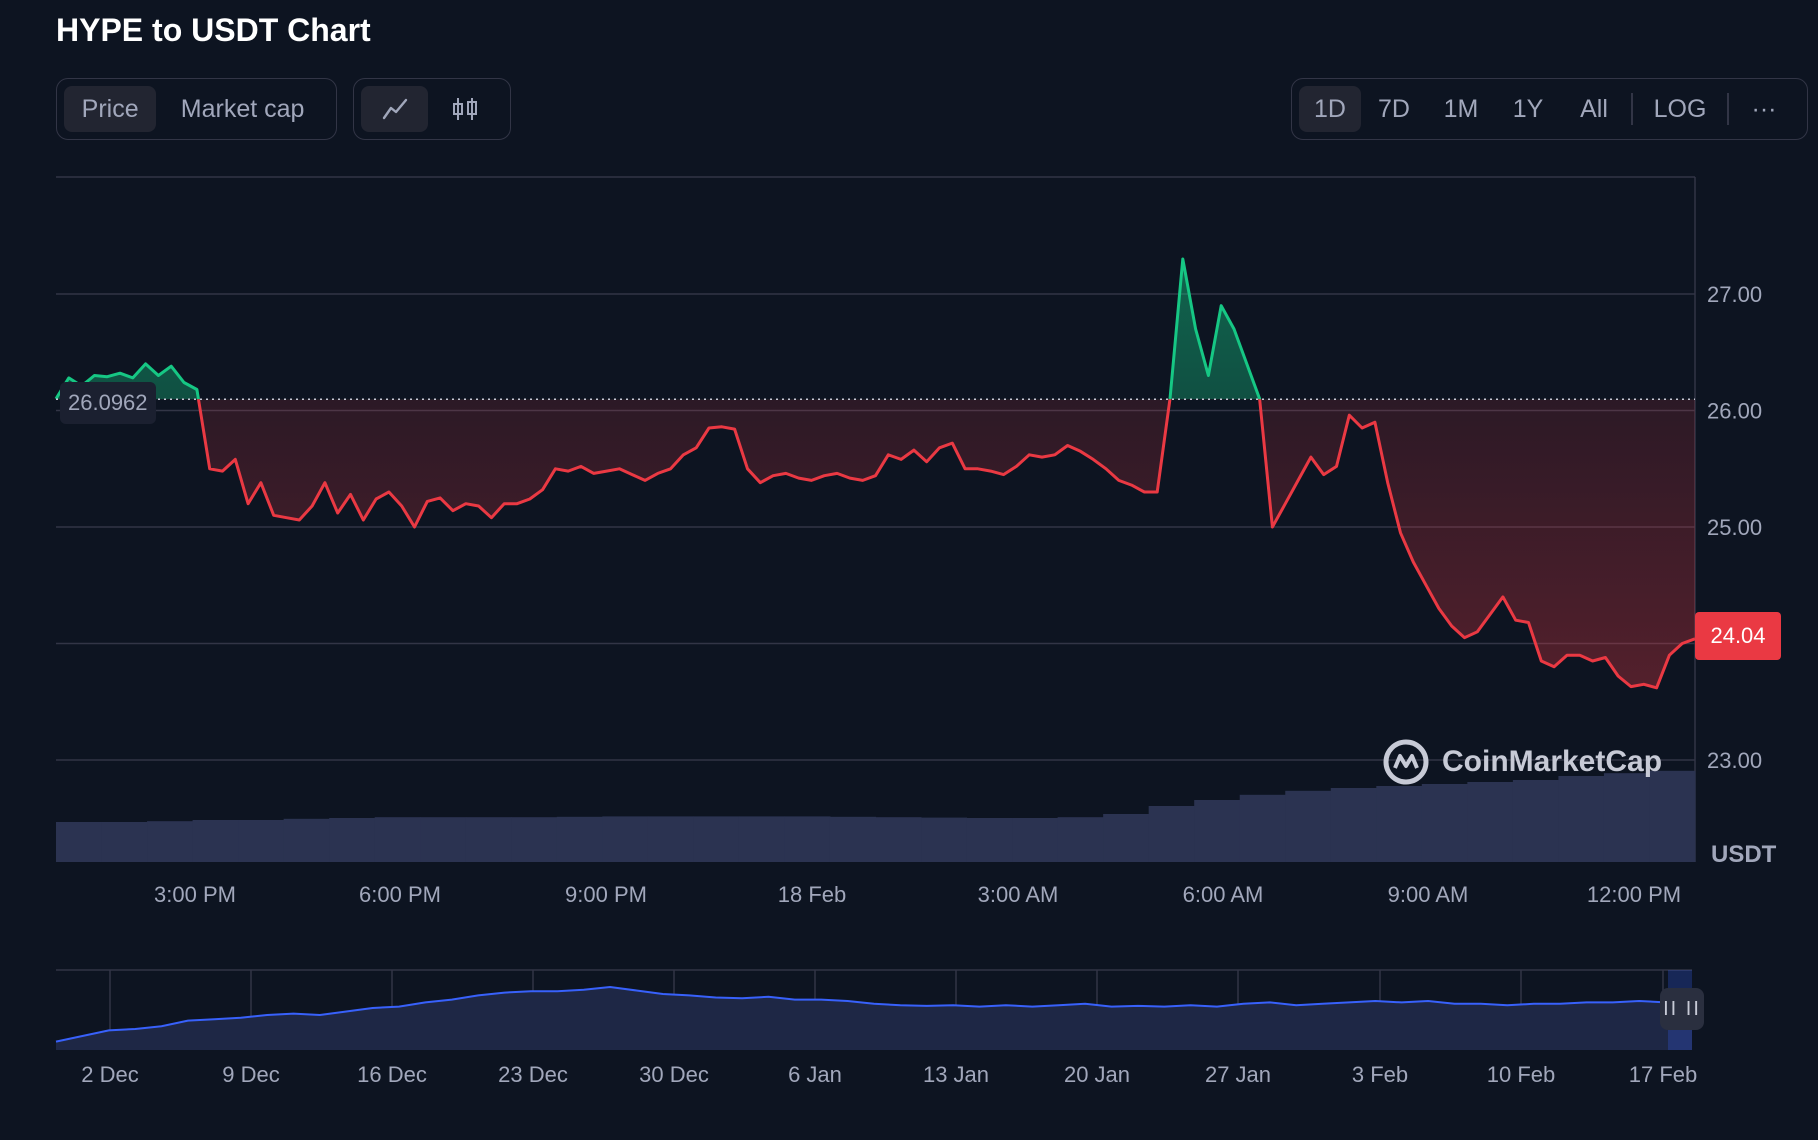 Image resolution: width=1818 pixels, height=1140 pixels. I want to click on range-1m-button: 1M, so click(1461, 108).